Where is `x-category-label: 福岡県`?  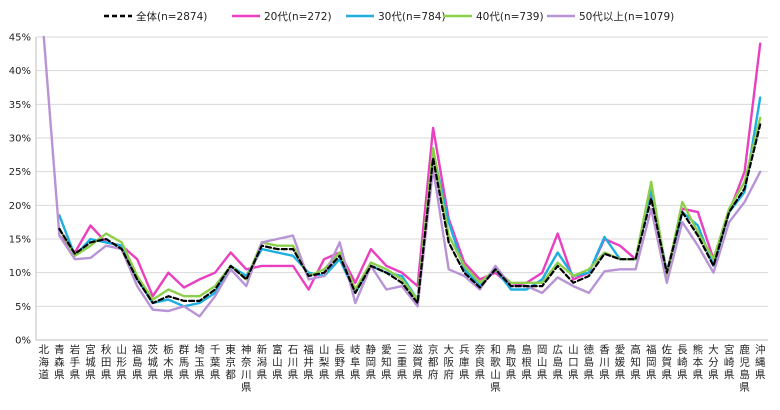 x-category-label: 福岡県 is located at coordinates (651, 362).